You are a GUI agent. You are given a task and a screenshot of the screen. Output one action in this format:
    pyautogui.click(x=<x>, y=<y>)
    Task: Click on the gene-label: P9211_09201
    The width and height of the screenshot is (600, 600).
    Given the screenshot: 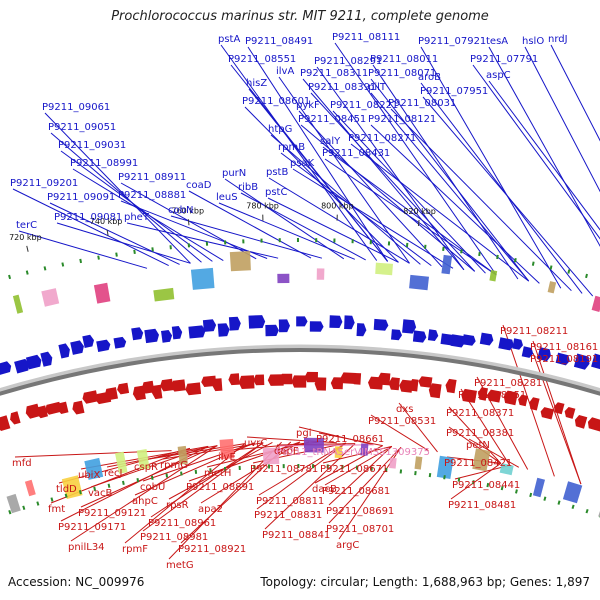 What is the action you would take?
    pyautogui.click(x=44, y=183)
    